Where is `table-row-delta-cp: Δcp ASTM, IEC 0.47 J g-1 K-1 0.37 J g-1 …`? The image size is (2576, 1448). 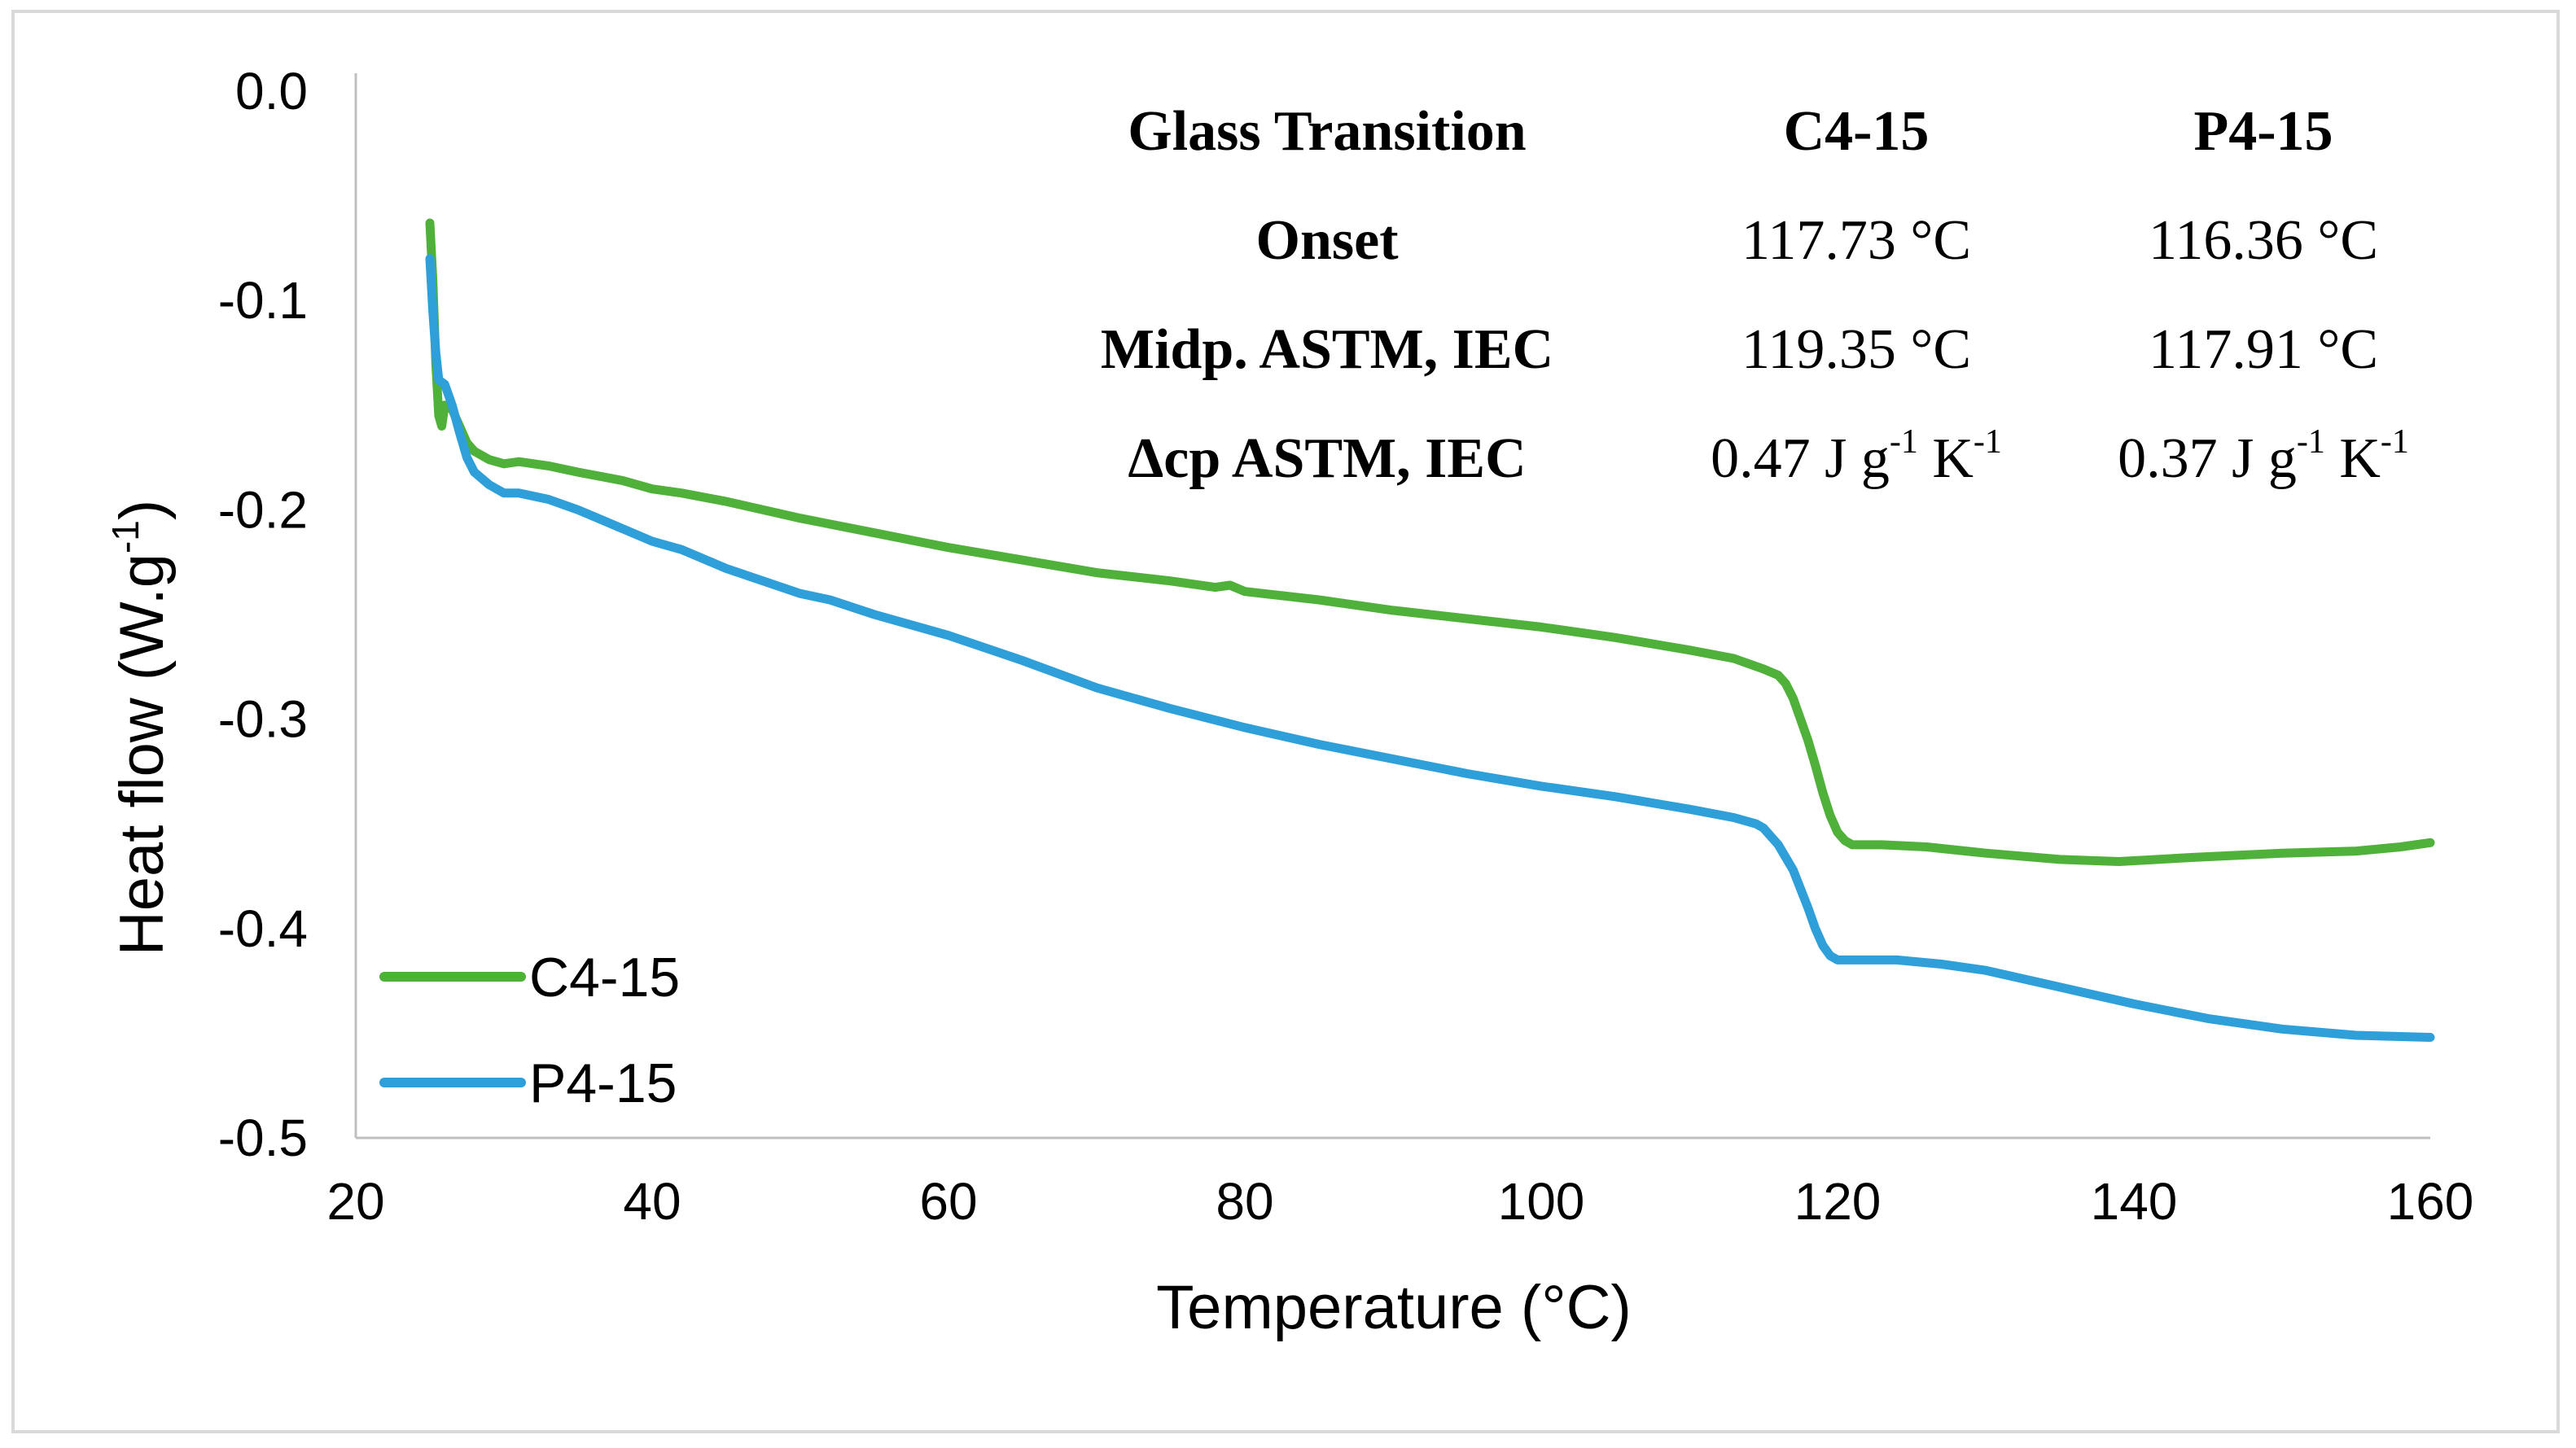
table-row-delta-cp: Δcp ASTM, IEC 0.47 J g-1 K-1 0.37 J g-1 … is located at coordinates (1734, 459).